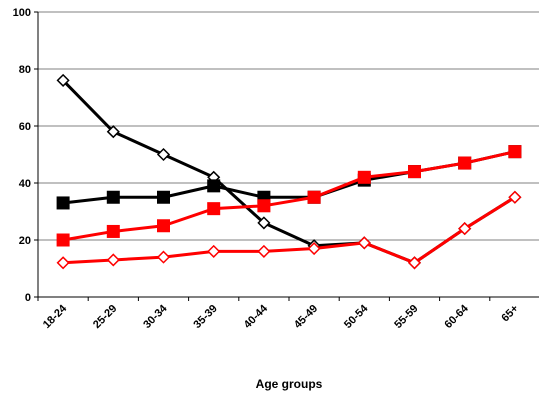  Describe the element at coordinates (25, 127) in the screenshot. I see `y-tick-label: 60` at that location.